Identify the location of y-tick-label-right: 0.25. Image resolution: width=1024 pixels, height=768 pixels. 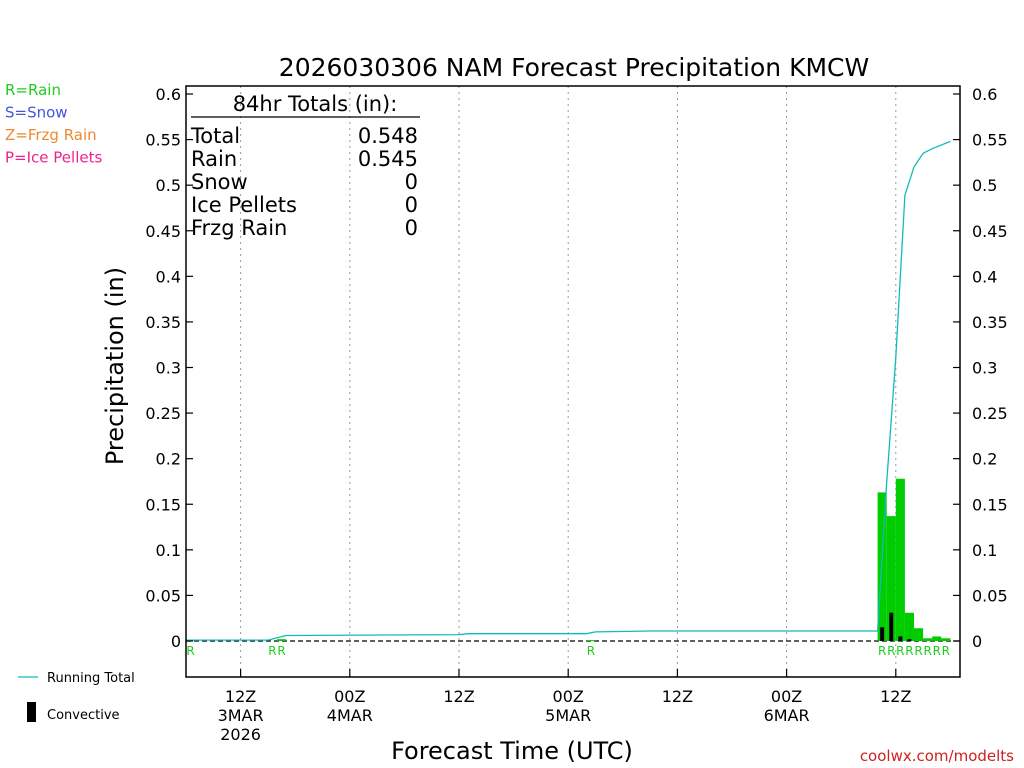
(990, 413).